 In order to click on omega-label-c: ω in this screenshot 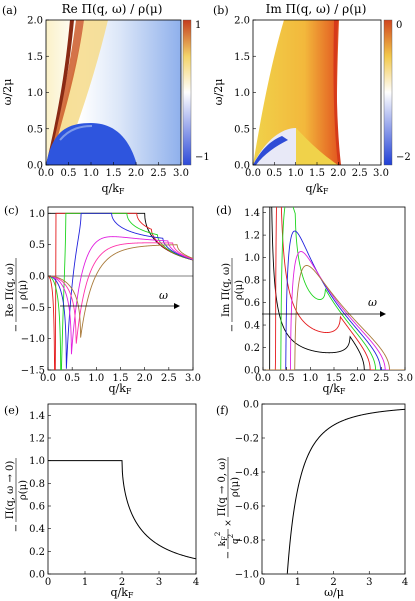, I will do `click(163, 295)`.